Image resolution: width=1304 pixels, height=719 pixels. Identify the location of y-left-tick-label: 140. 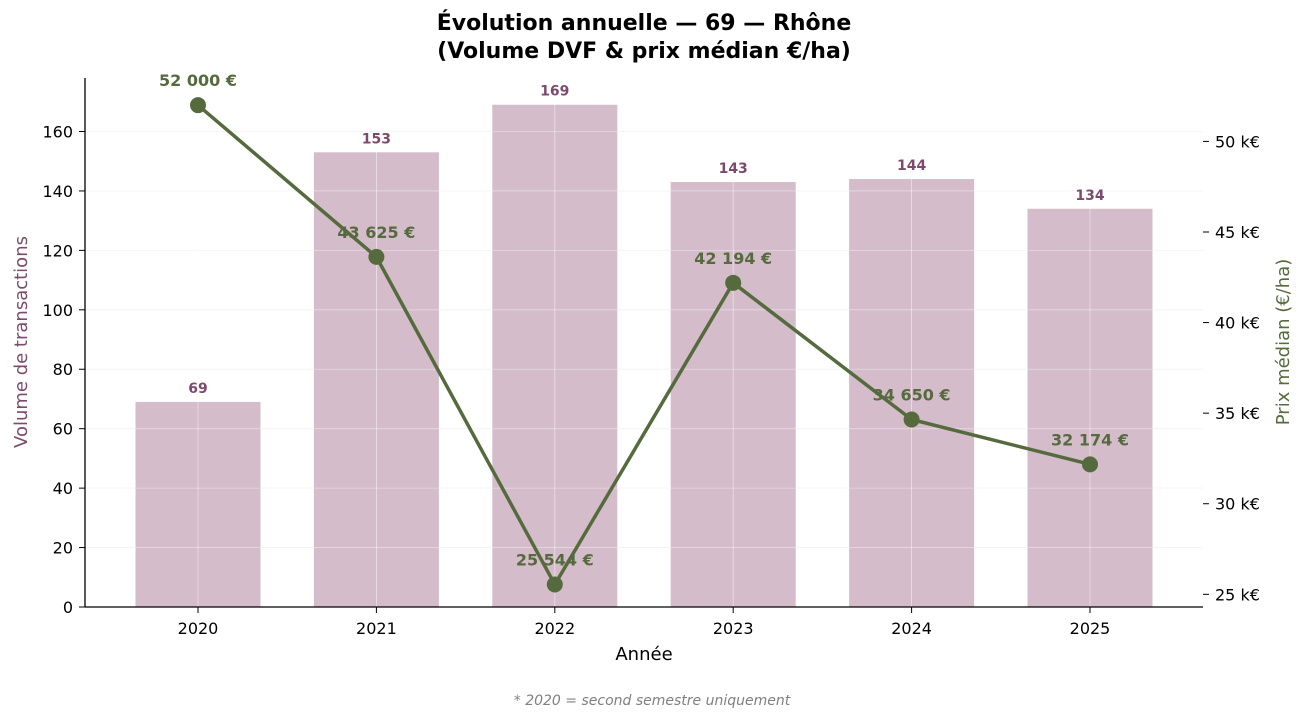
(57, 191).